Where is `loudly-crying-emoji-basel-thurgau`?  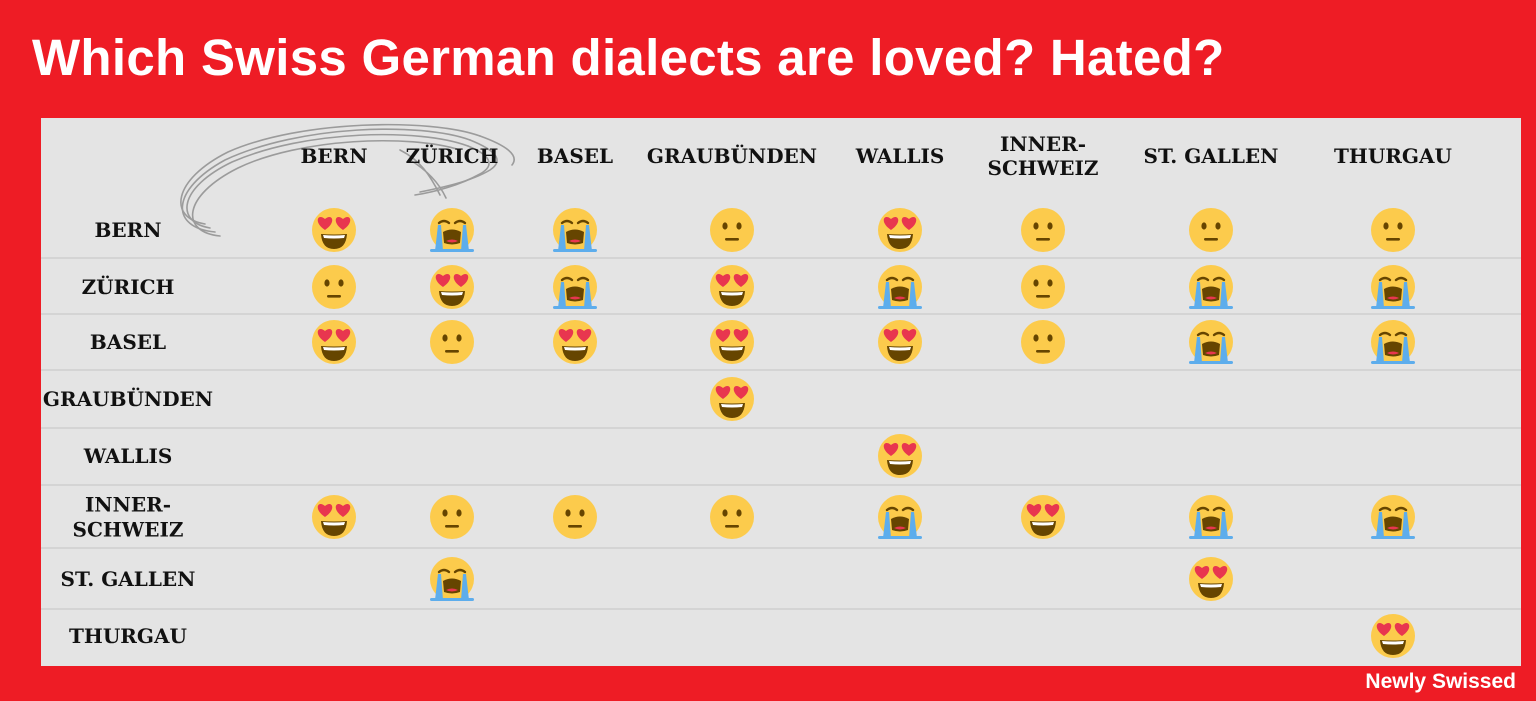 loudly-crying-emoji-basel-thurgau is located at coordinates (1393, 342).